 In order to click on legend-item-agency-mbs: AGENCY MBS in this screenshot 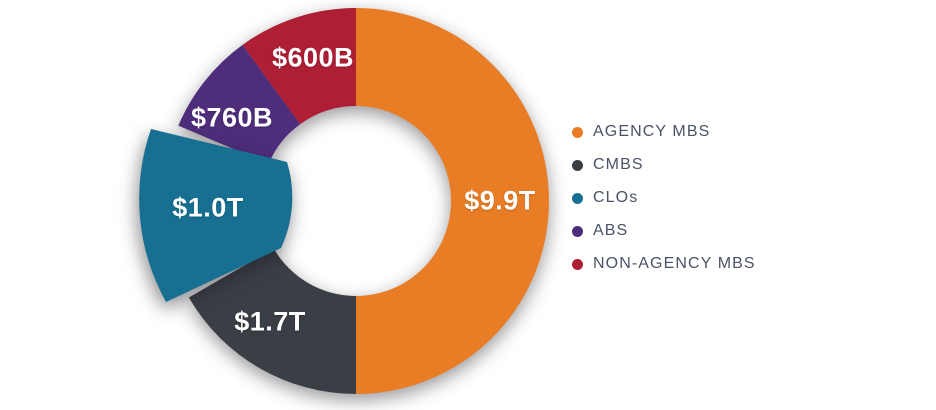, I will do `click(664, 132)`.